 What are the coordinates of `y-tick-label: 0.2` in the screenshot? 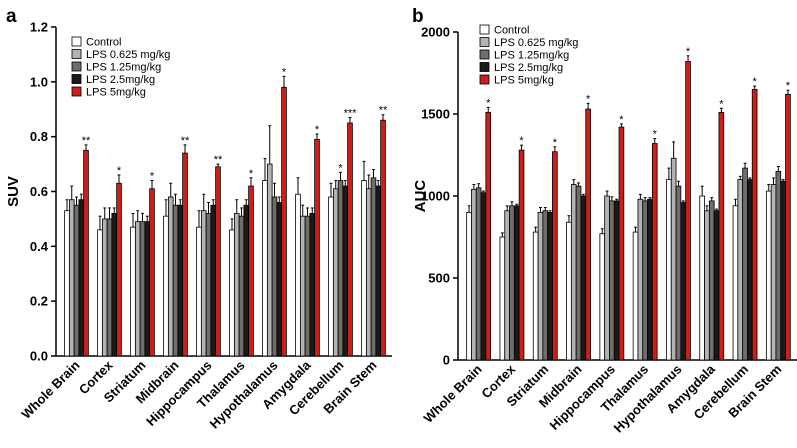 It's located at (39, 301).